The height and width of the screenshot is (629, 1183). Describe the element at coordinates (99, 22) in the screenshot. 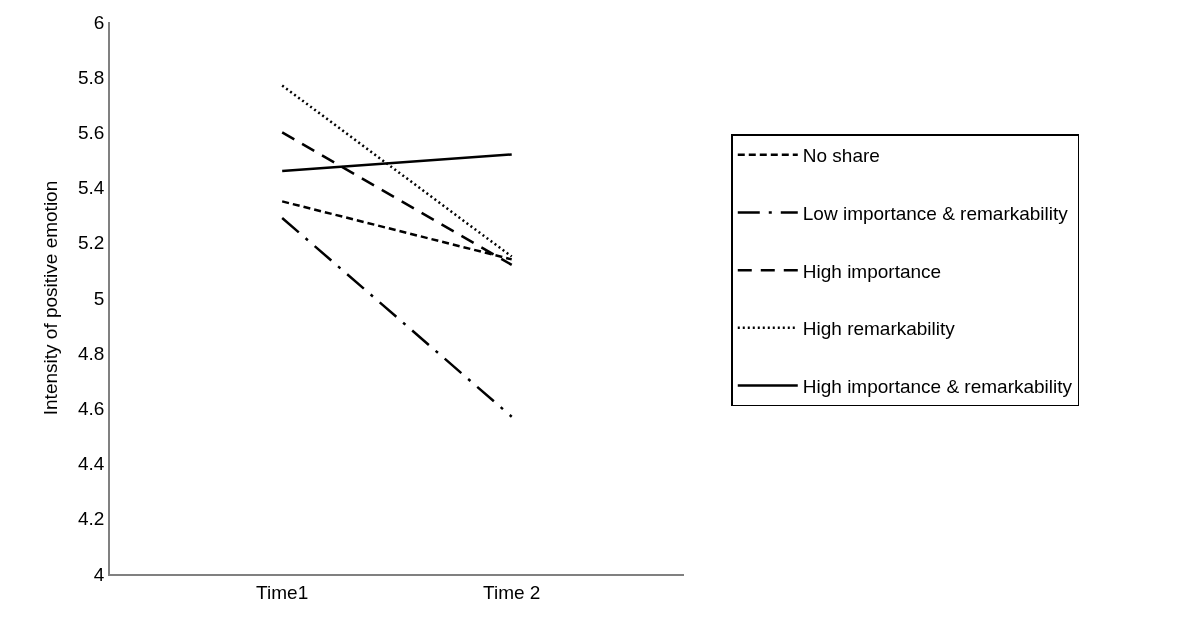

I see `y-tick-label: 6` at that location.